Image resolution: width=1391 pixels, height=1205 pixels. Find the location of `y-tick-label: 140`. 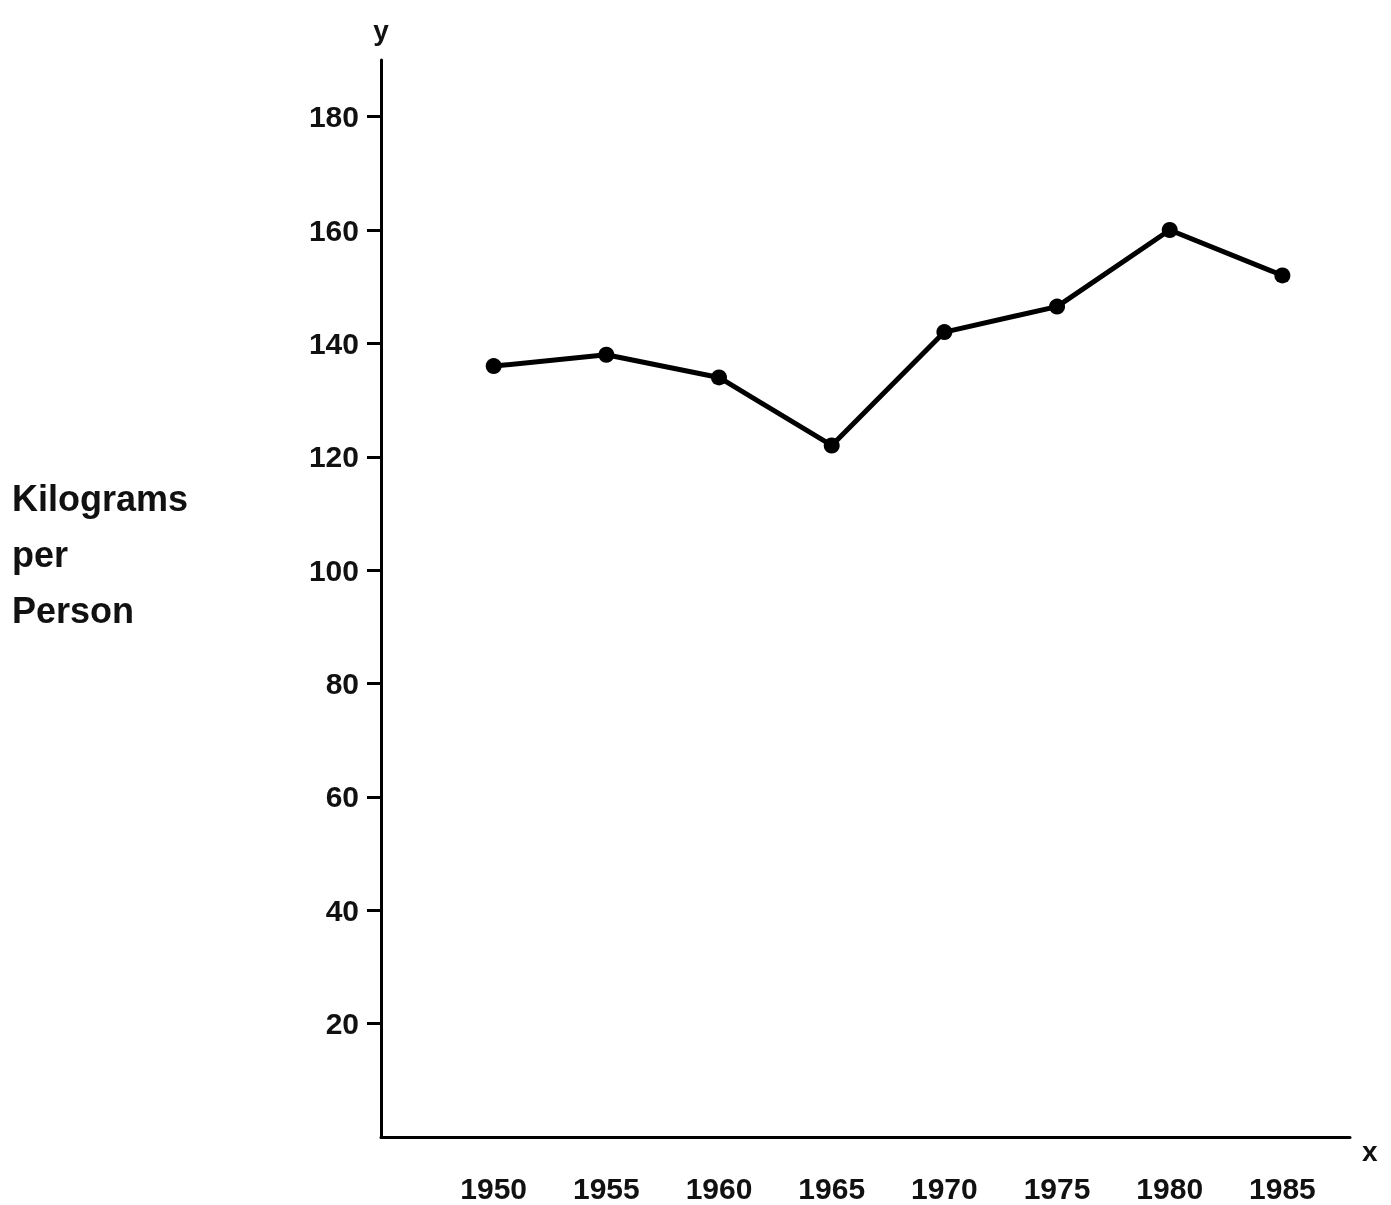

y-tick-label: 140 is located at coordinates (333, 343).